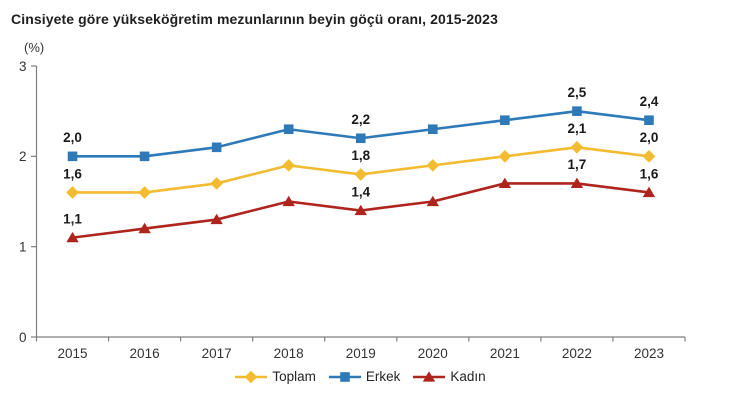 This screenshot has width=750, height=402. I want to click on data-label-toplam: 2,0, so click(649, 137).